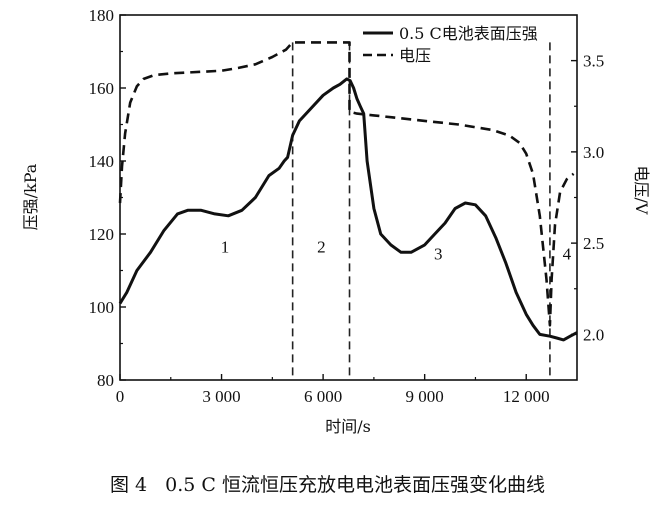 The height and width of the screenshot is (507, 655). Describe the element at coordinates (102, 88) in the screenshot. I see `y-tick-label: 160` at that location.